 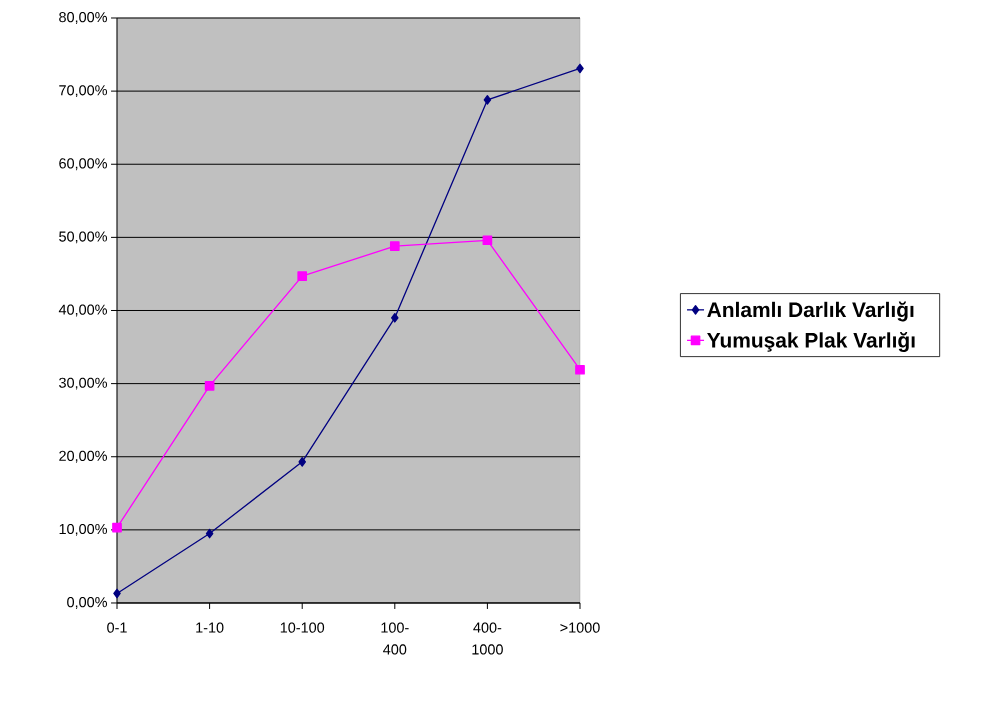 I want to click on x-tick-label: 1-10, so click(x=210, y=627).